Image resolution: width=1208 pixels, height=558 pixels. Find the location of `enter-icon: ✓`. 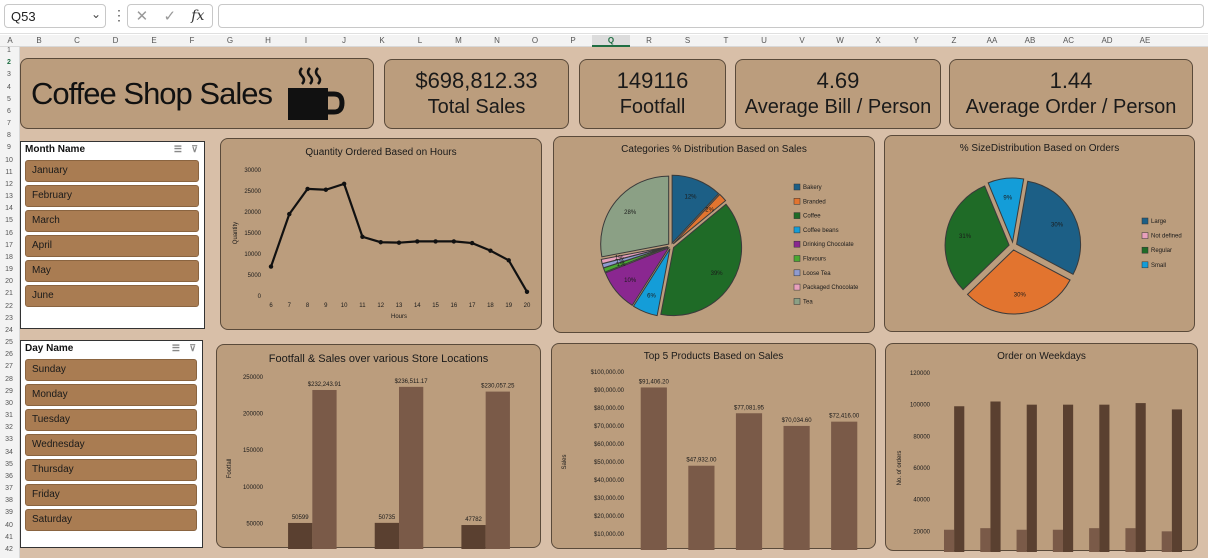

enter-icon: ✓ is located at coordinates (170, 16).